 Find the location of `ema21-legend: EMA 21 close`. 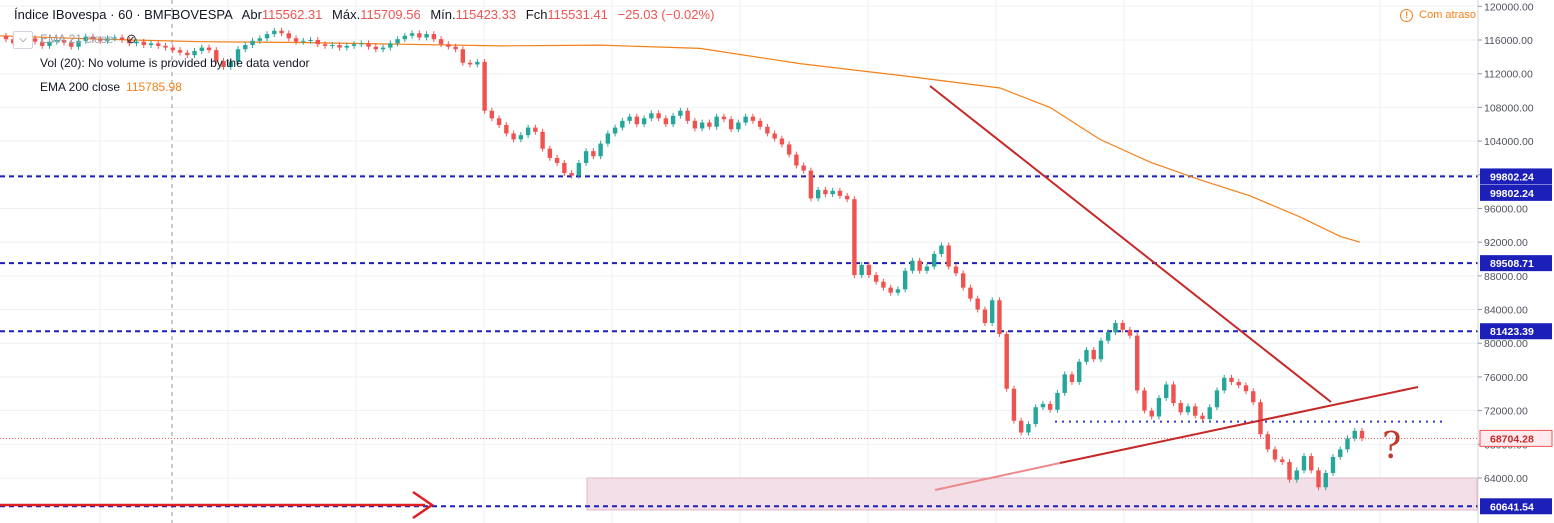

ema21-legend: EMA 21 close is located at coordinates (77, 39).